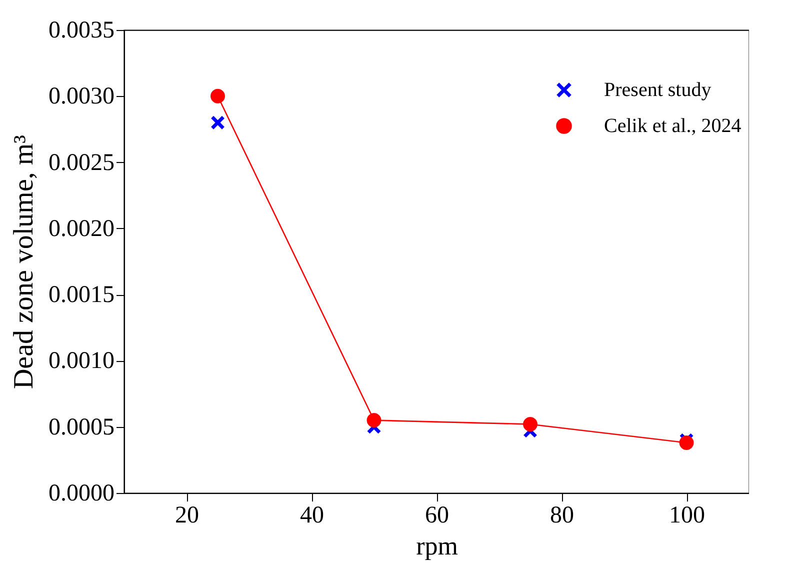 This screenshot has height=574, width=811. What do you see at coordinates (658, 90) in the screenshot?
I see `legend-label: Present study` at bounding box center [658, 90].